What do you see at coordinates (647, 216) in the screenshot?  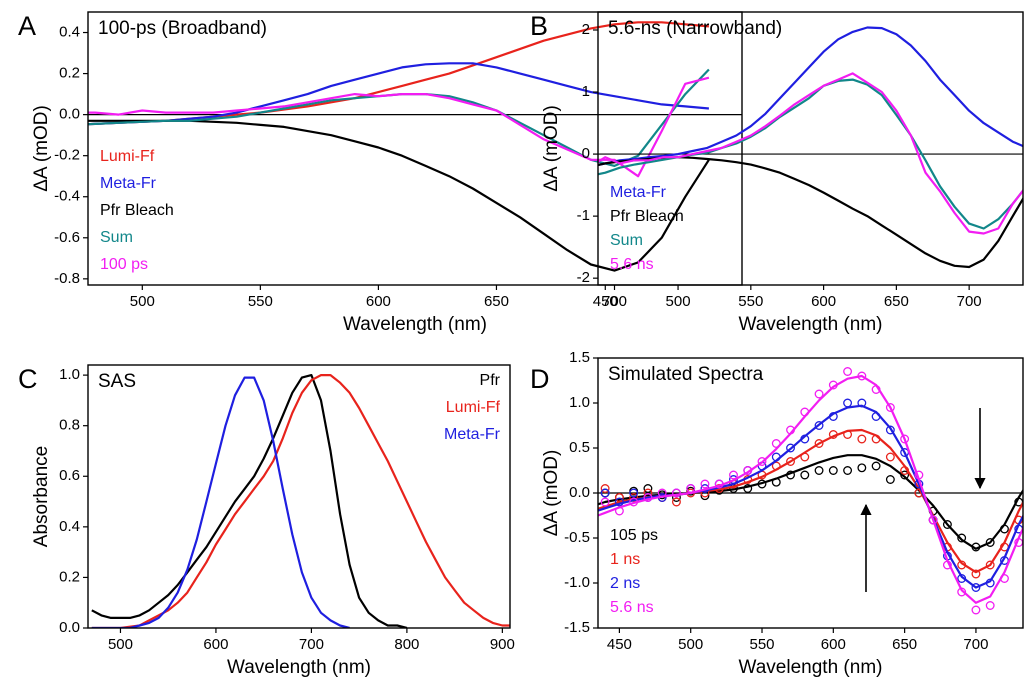 I see `legend-entry: Pfr Bleach` at bounding box center [647, 216].